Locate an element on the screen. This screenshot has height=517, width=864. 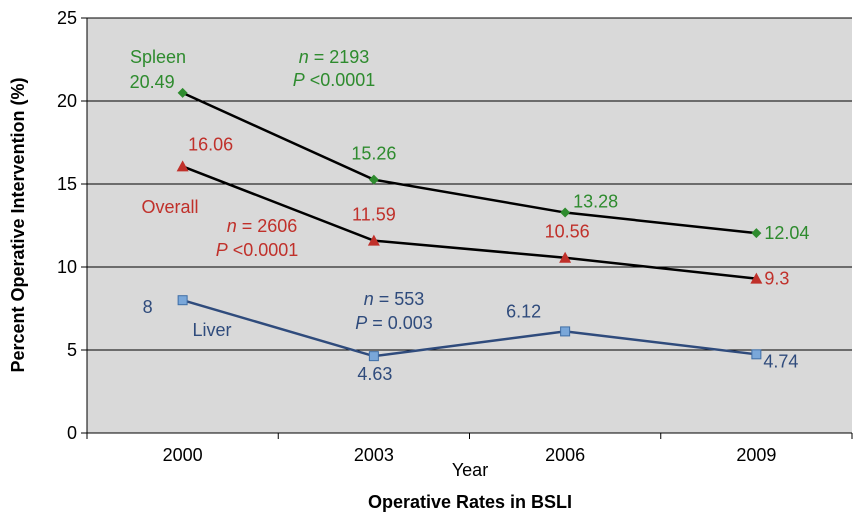
y-tick-label-25: 25 is located at coordinates (67, 18).